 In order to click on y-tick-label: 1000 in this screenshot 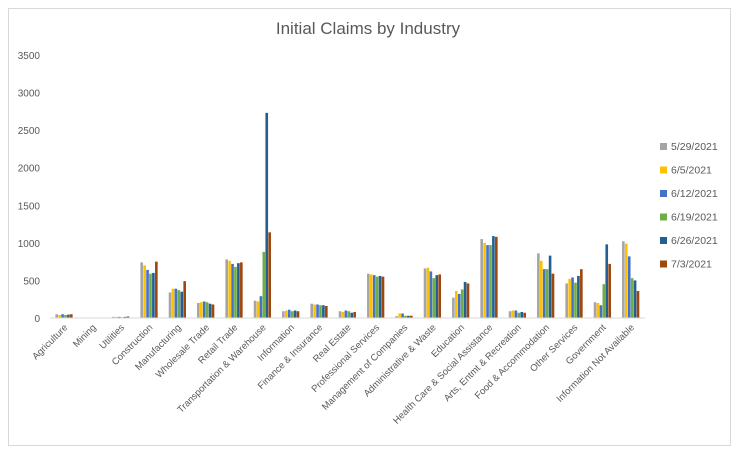, I will do `click(29, 244)`.